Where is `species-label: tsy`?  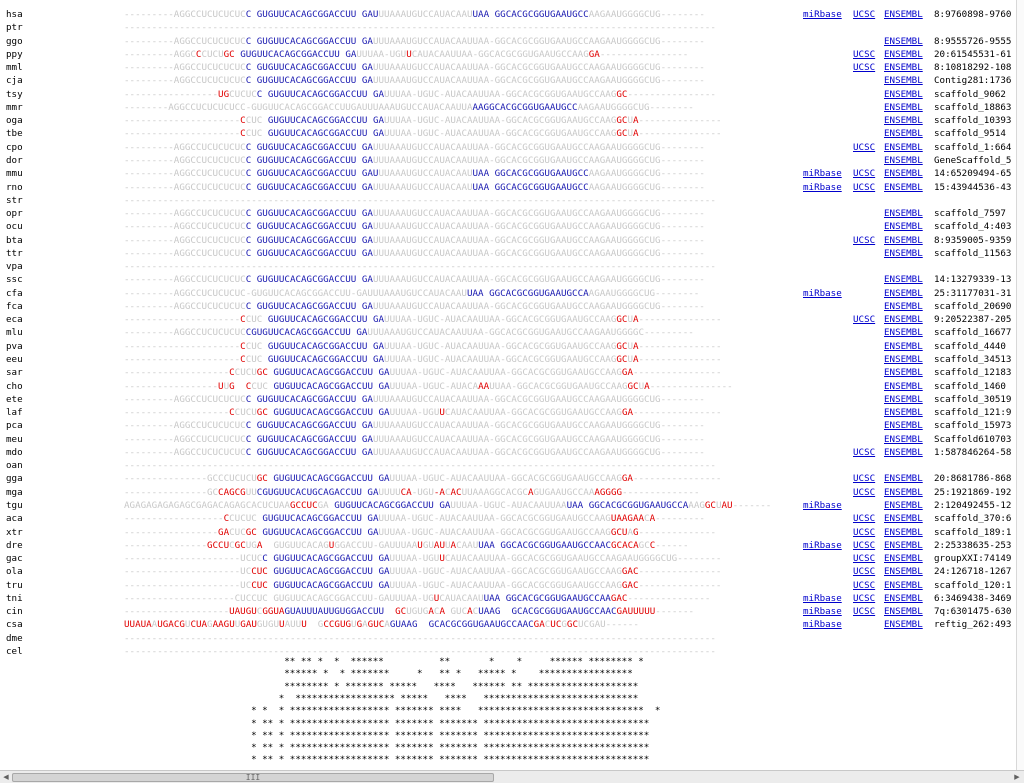
species-label: tsy is located at coordinates (14, 94).